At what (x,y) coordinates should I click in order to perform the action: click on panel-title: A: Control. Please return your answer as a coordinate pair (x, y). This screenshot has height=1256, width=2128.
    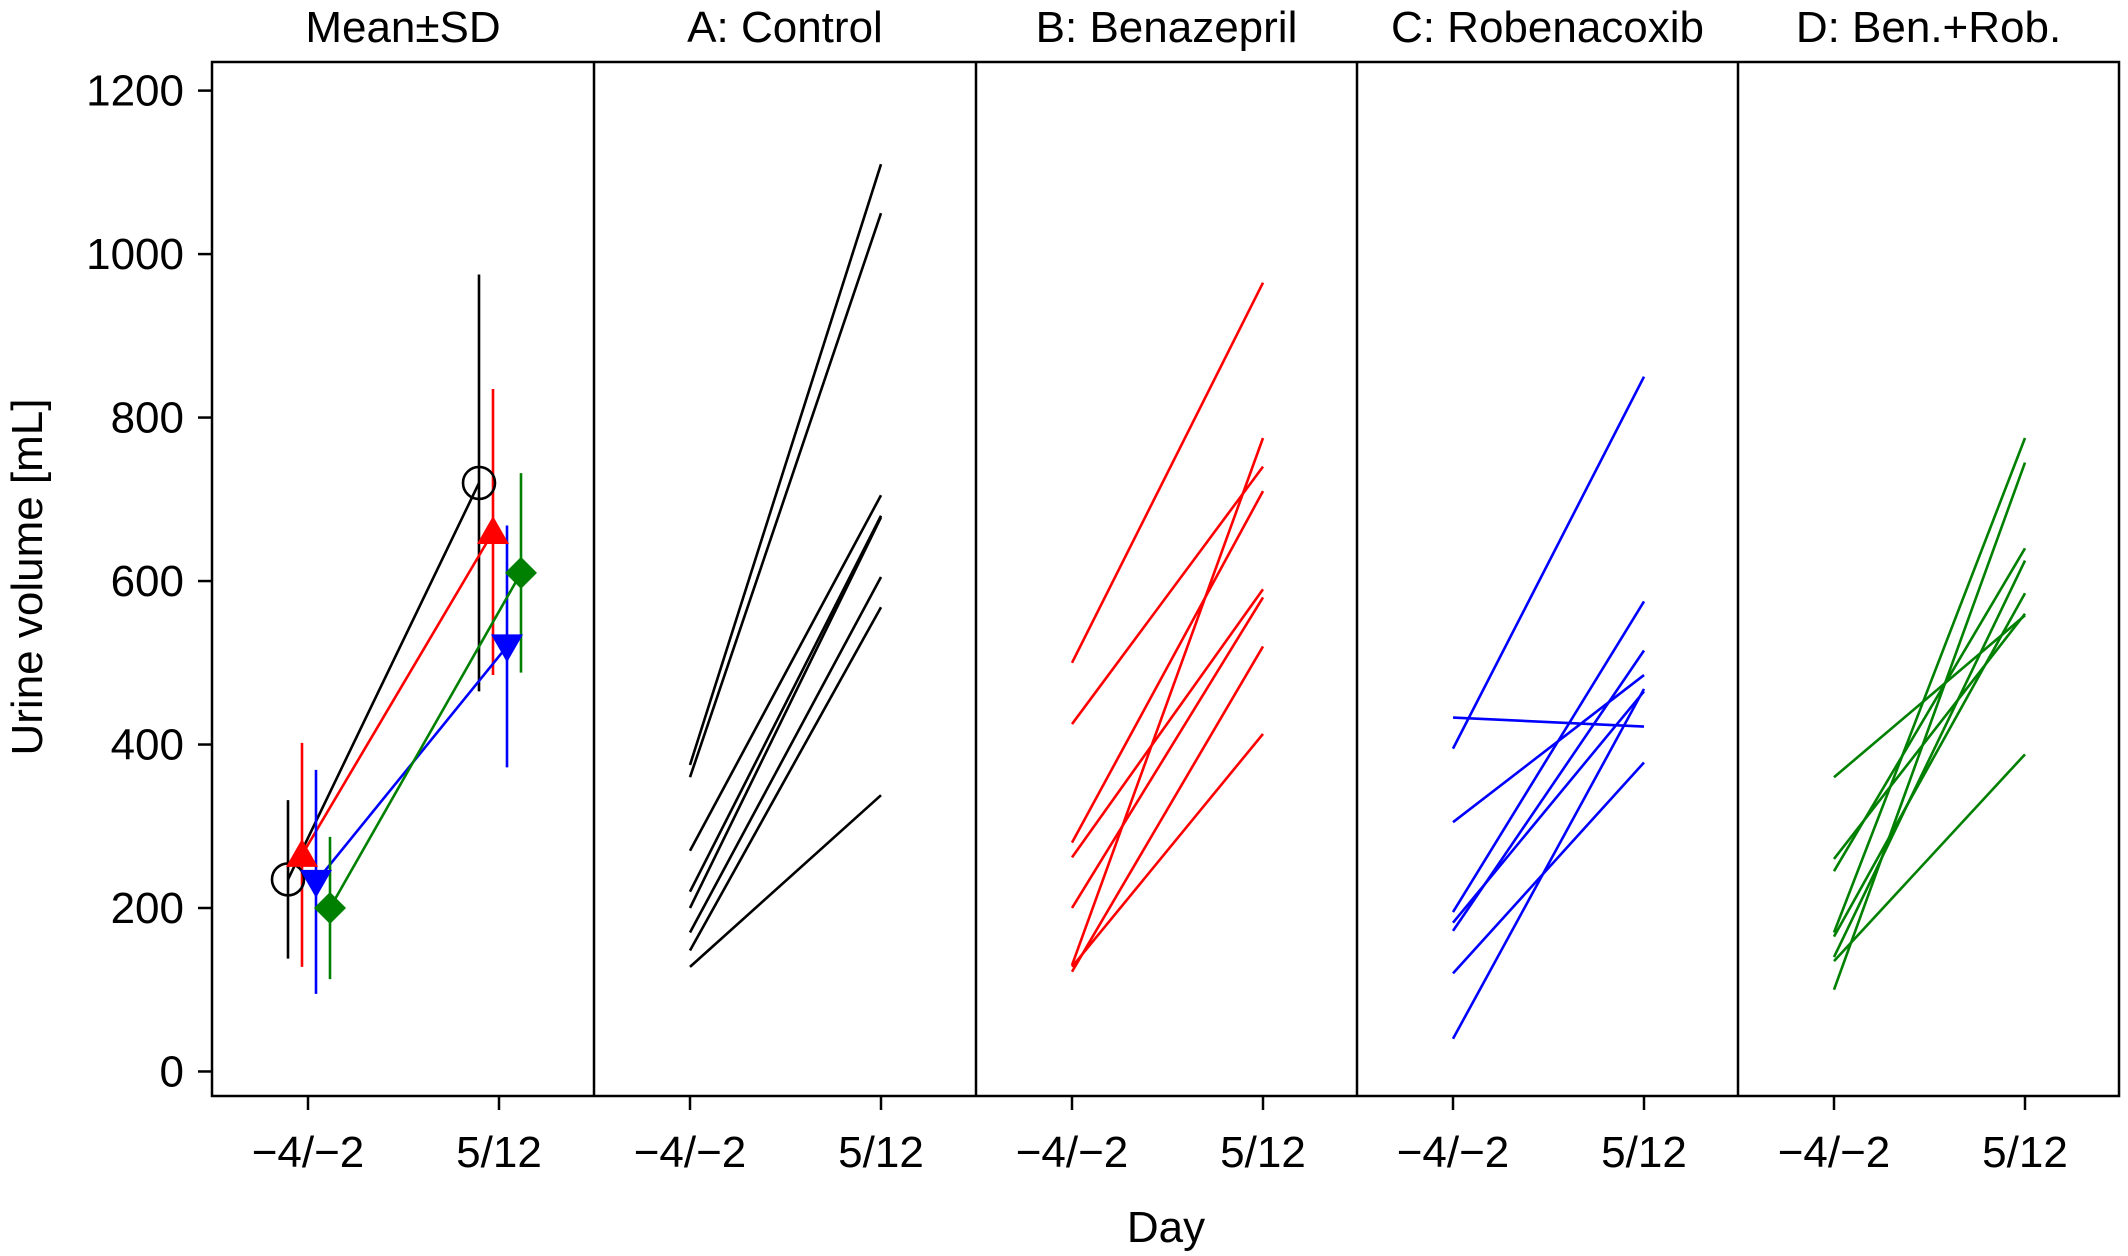
    Looking at the image, I should click on (785, 27).